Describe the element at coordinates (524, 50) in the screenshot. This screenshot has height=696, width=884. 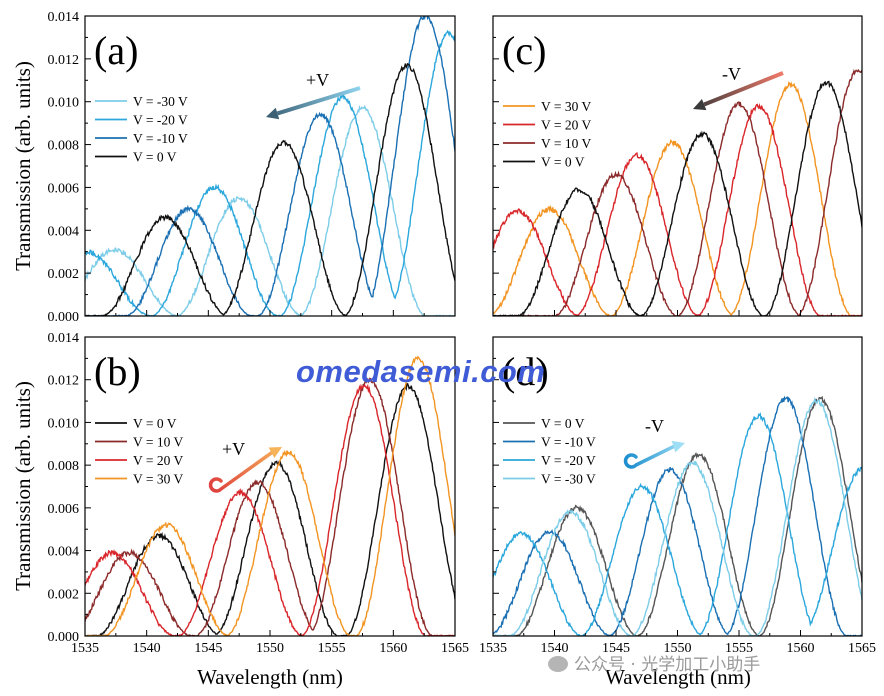
I see `panel-label: (c)` at that location.